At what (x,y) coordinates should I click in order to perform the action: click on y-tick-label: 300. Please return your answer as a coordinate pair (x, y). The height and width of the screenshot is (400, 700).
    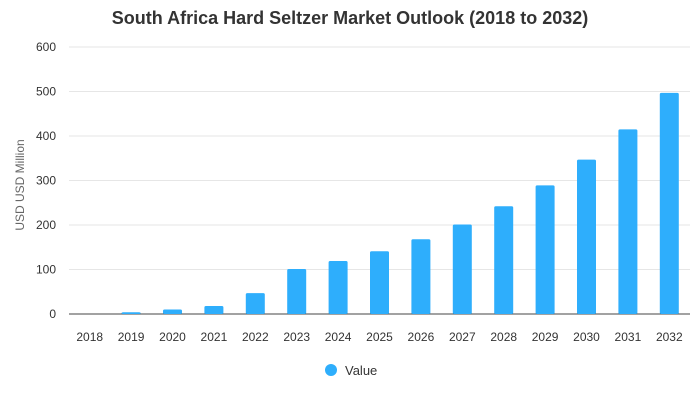
    Looking at the image, I should click on (46, 181).